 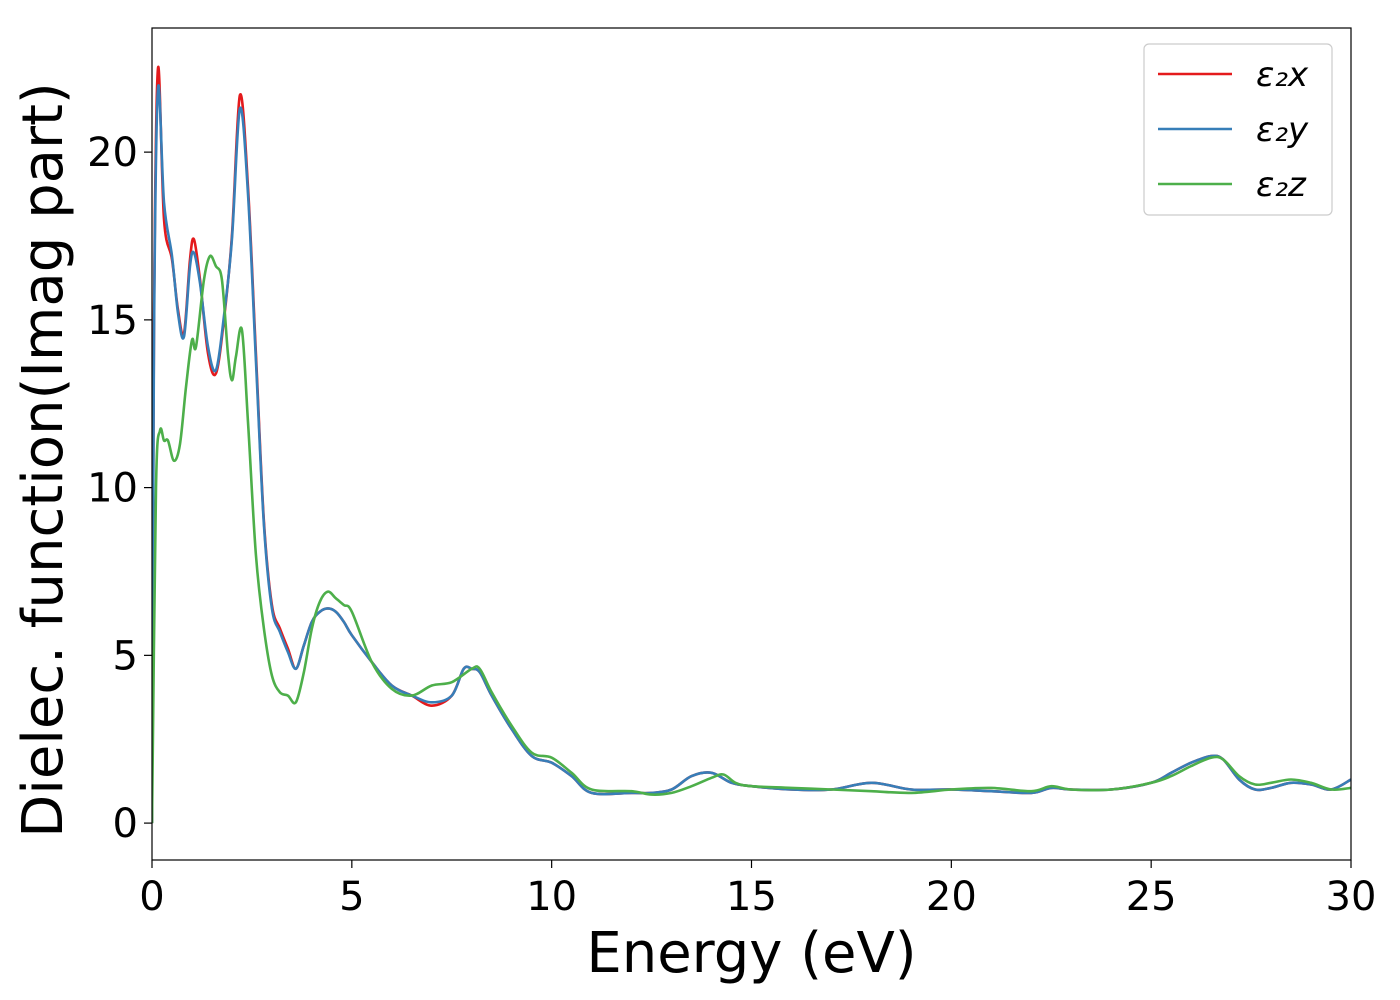 I want to click on y-tick-label: 15, so click(x=112, y=321).